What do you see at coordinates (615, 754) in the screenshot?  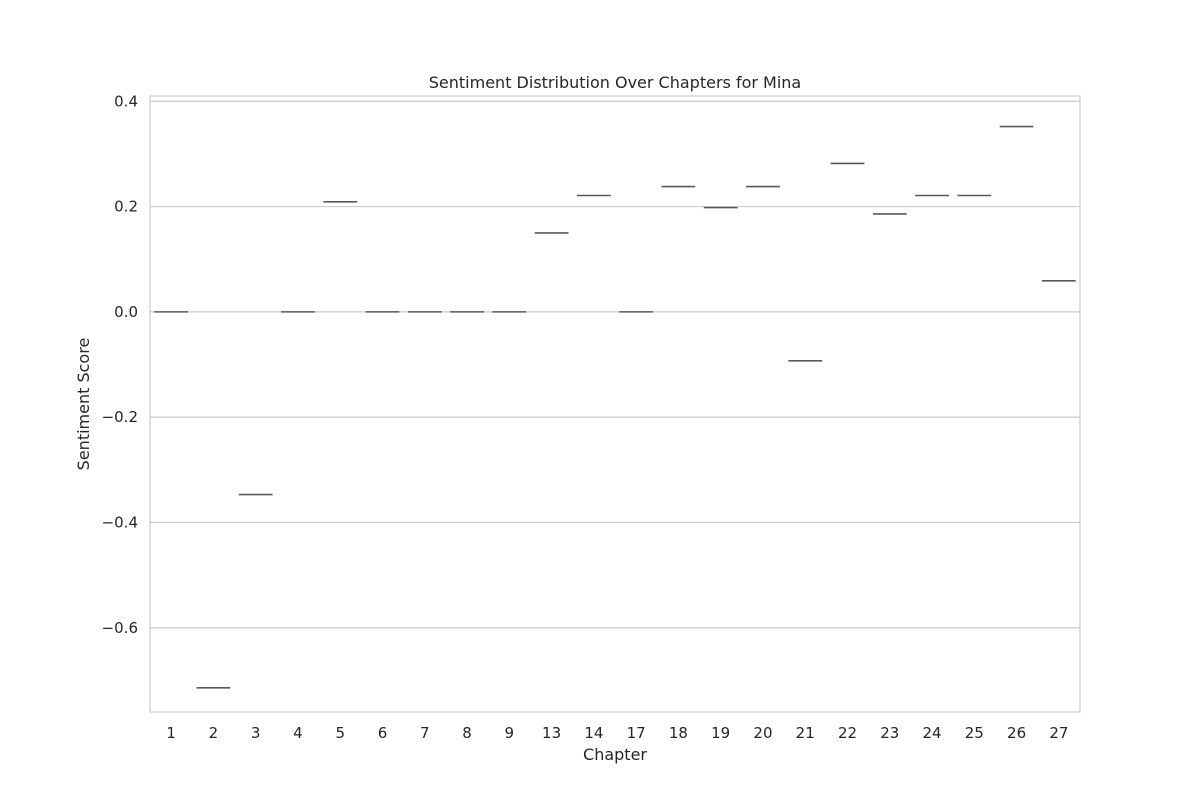 I see `x-axis-label: Chapter` at bounding box center [615, 754].